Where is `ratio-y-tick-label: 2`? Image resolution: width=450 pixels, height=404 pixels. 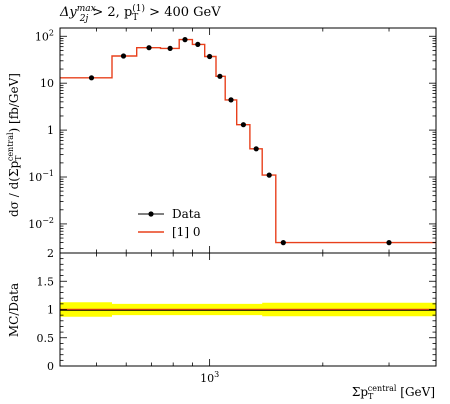 ratio-y-tick-label: 2 is located at coordinates (50, 253).